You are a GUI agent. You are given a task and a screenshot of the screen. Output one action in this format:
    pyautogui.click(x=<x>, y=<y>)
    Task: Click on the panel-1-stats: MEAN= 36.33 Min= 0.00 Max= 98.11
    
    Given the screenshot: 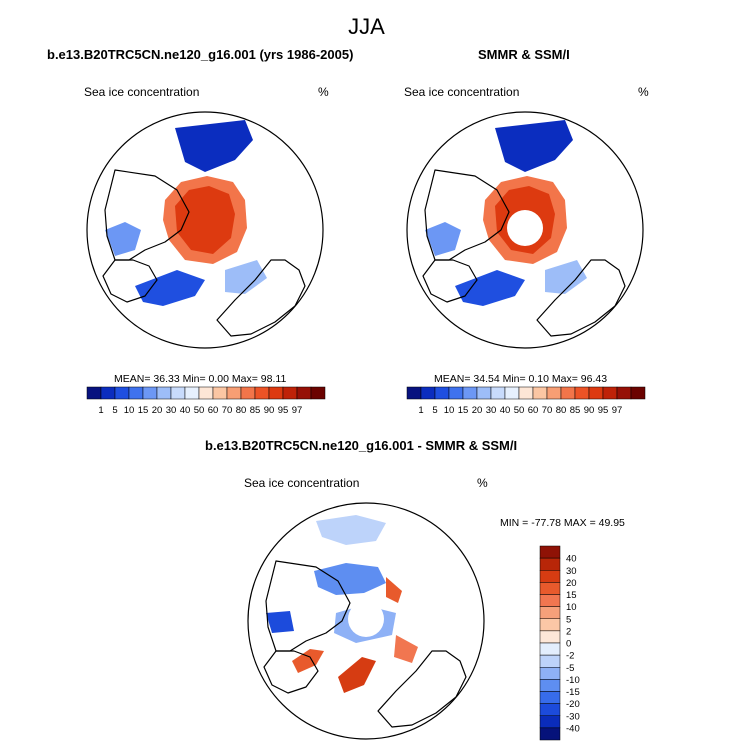 What is the action you would take?
    pyautogui.click(x=200, y=379)
    